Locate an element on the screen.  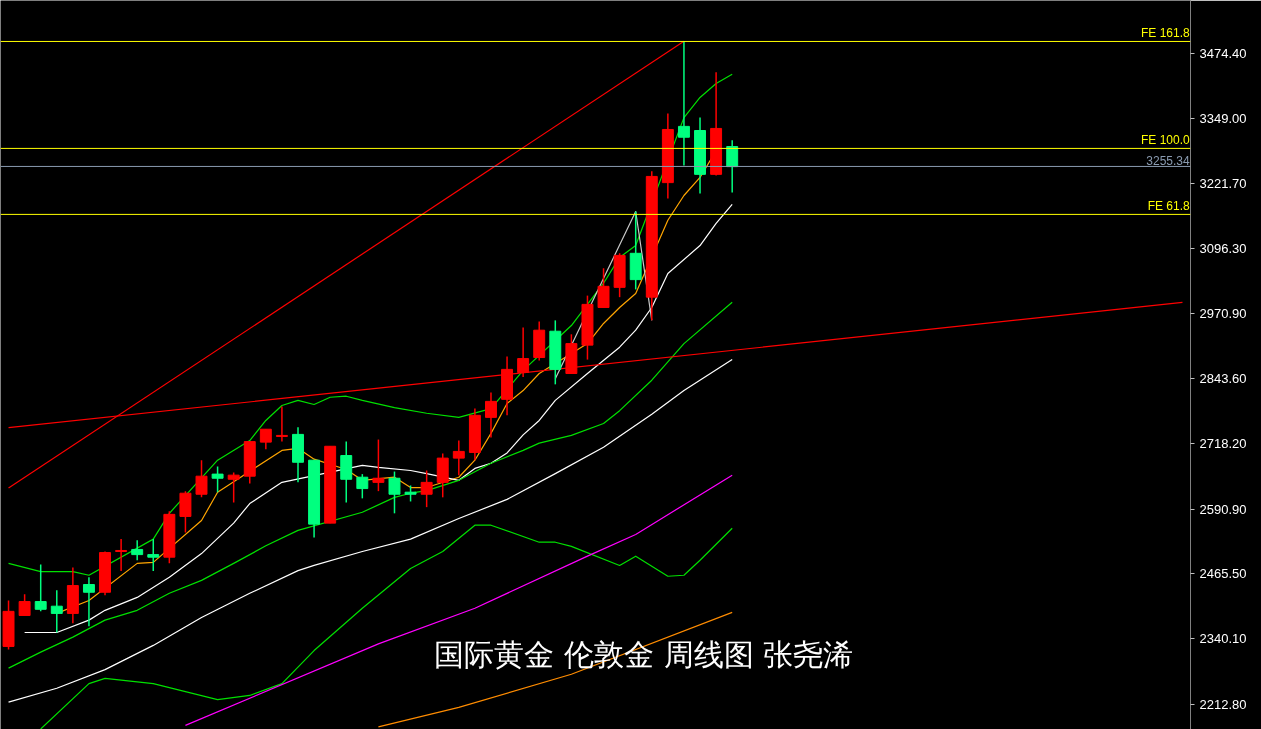
ref-line-label: FE 61.8 is located at coordinates (1169, 206).